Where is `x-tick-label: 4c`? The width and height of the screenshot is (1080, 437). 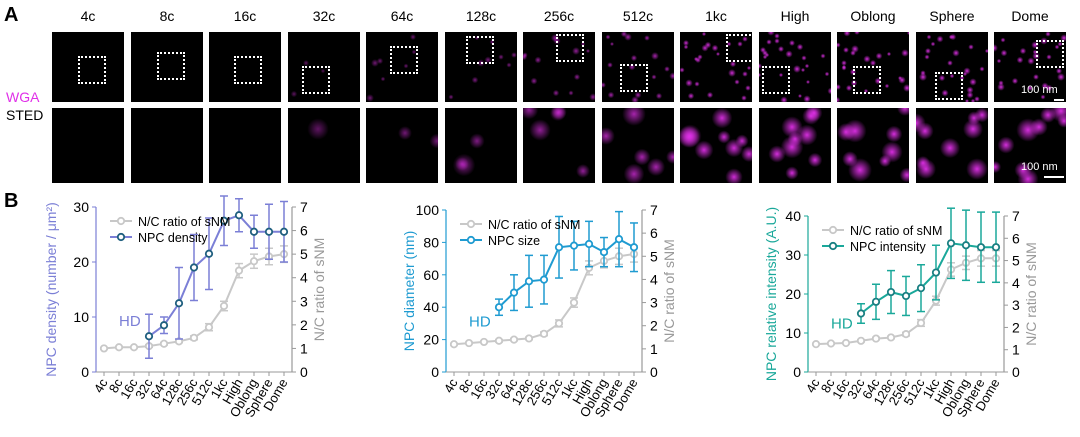
x-tick-label: 4c is located at coordinates (101, 386).